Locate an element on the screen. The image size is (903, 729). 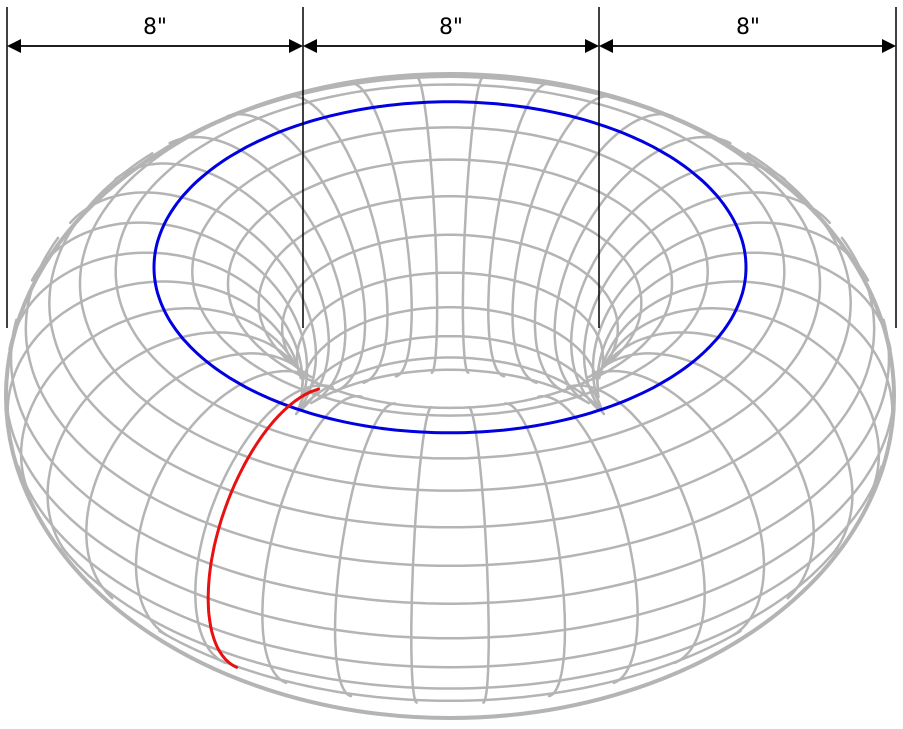
dimension-label-left: 8" is located at coordinates (155, 27).